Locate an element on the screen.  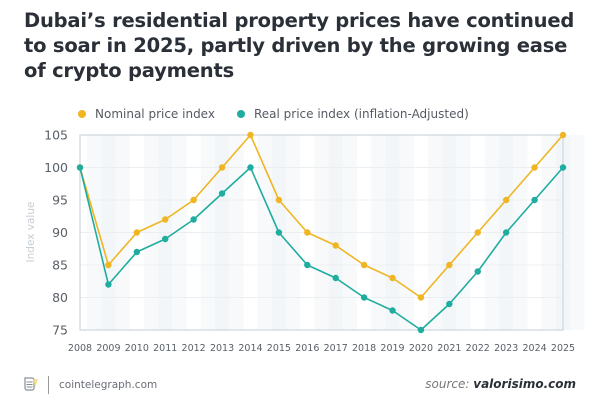
footer-source: source: valorisimo.com is located at coordinates (500, 384).